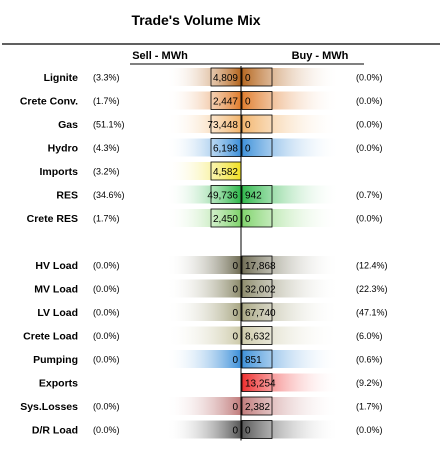 This screenshot has height=450, width=442. Describe the element at coordinates (106, 101) in the screenshot. I see `sell-percent-crete-conv: (1.7%)` at that location.